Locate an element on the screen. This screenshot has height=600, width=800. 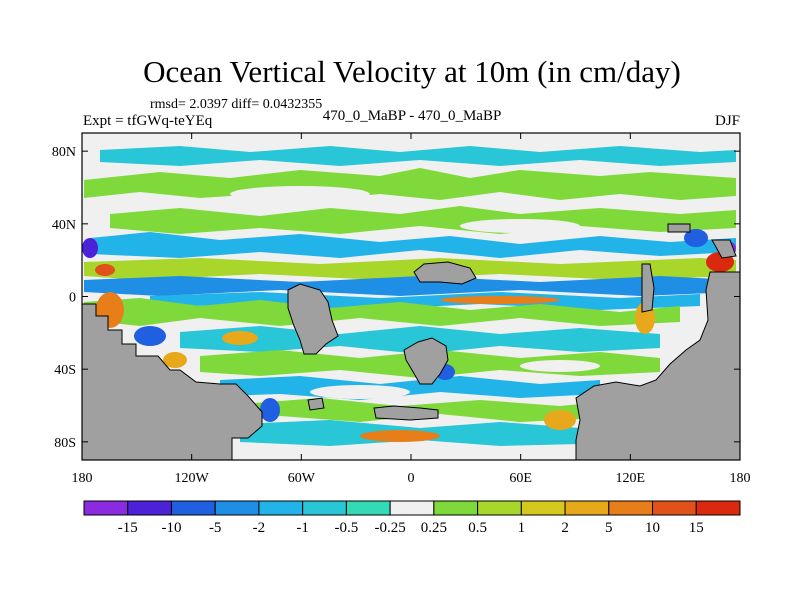
y-tick-label: 0 is located at coordinates (72, 298).